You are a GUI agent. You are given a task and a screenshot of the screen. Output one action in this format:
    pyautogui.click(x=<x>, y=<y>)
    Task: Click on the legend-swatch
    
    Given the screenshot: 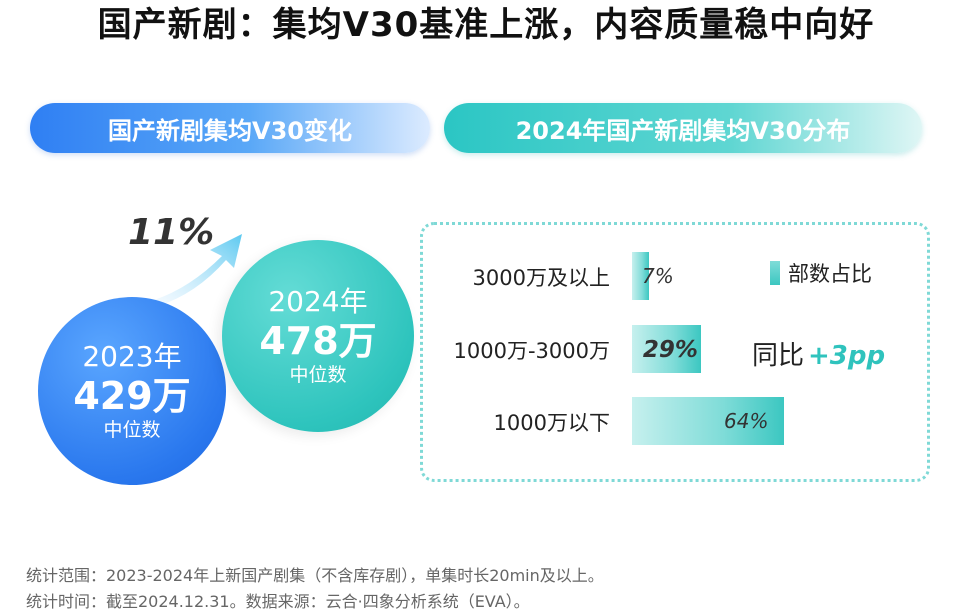 What is the action you would take?
    pyautogui.click(x=775, y=273)
    